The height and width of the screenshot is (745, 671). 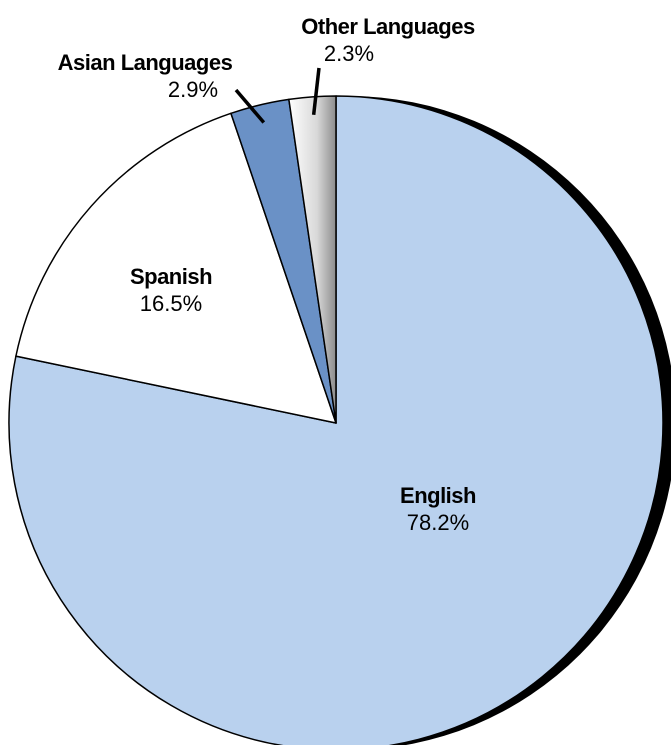 I want to click on label-spanish-name: Spanish, so click(x=171, y=276).